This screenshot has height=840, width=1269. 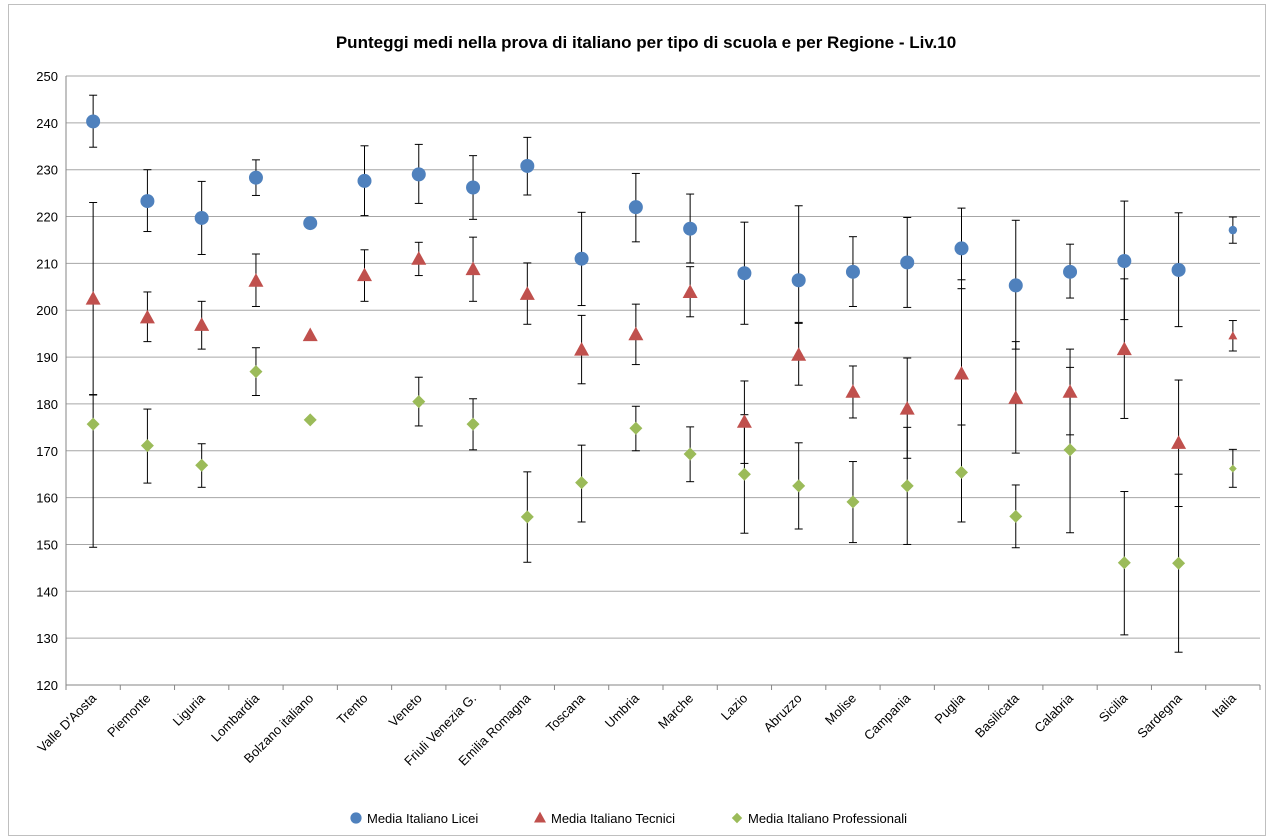 What do you see at coordinates (47, 544) in the screenshot?
I see `y-tick-label: 150` at bounding box center [47, 544].